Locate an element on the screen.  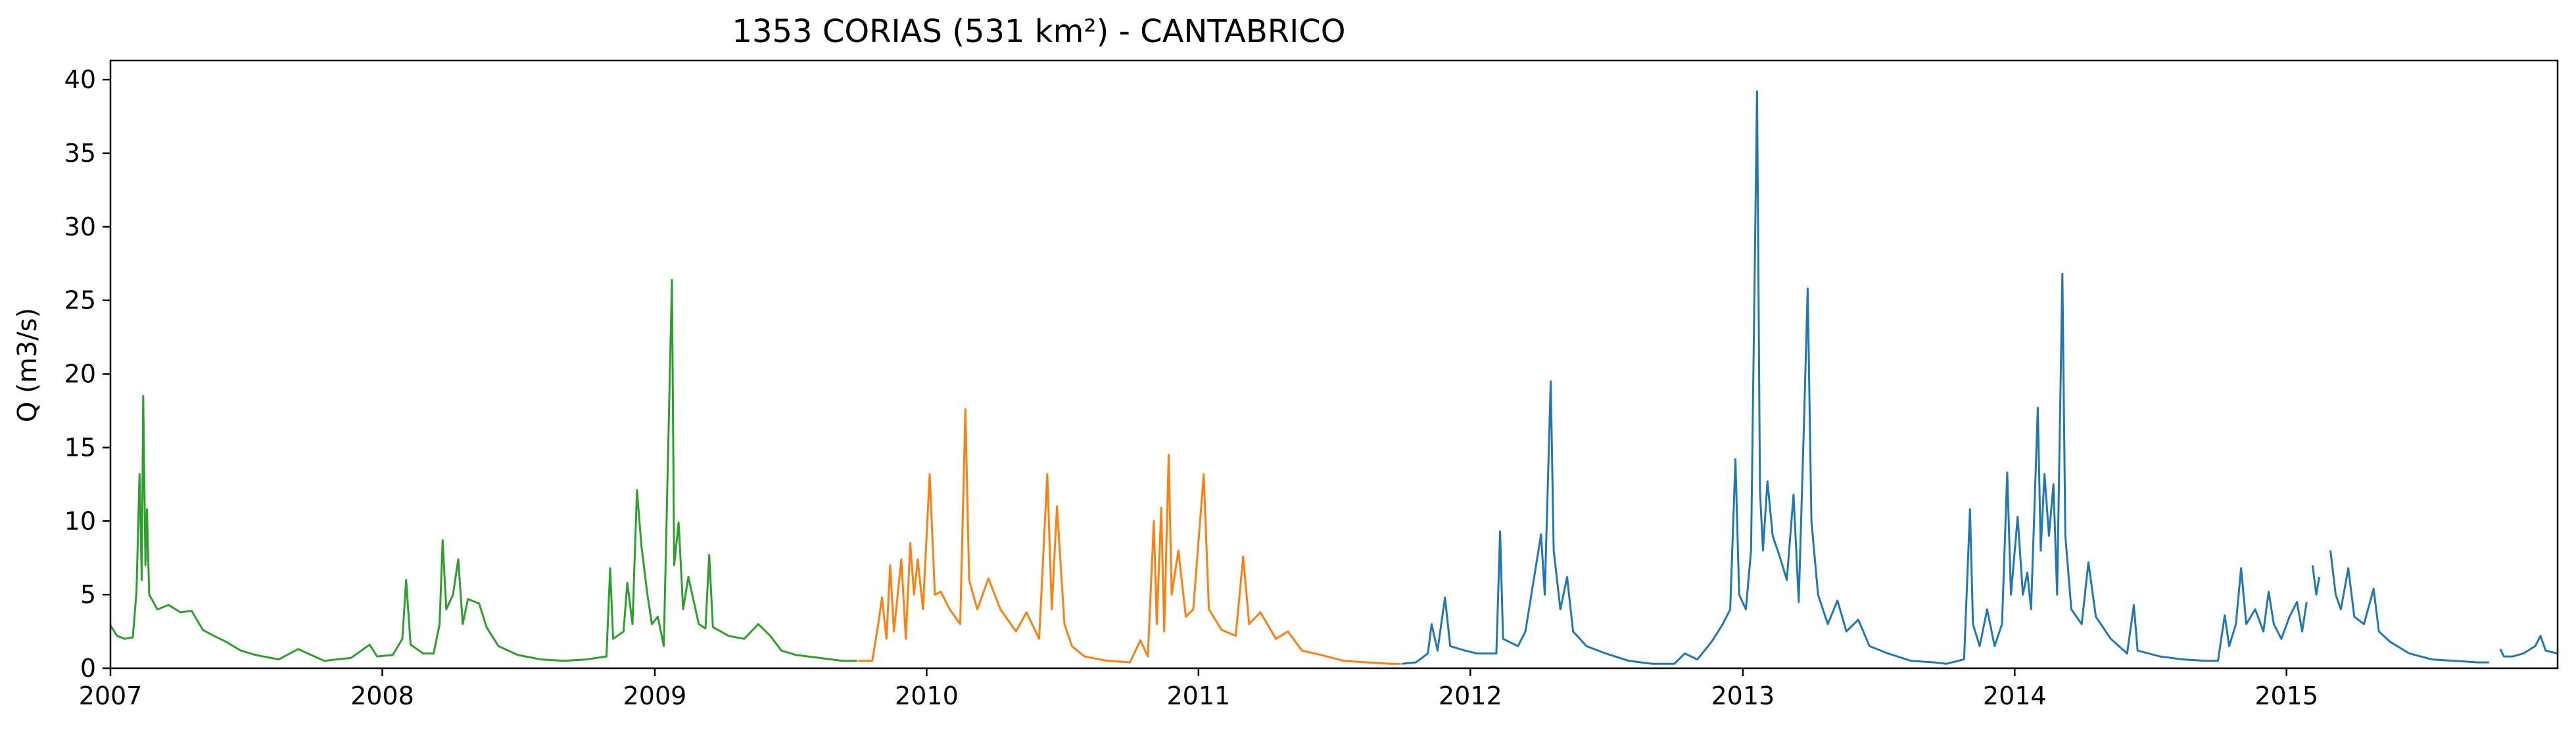
y-tick-label: 20 is located at coordinates (80, 375).